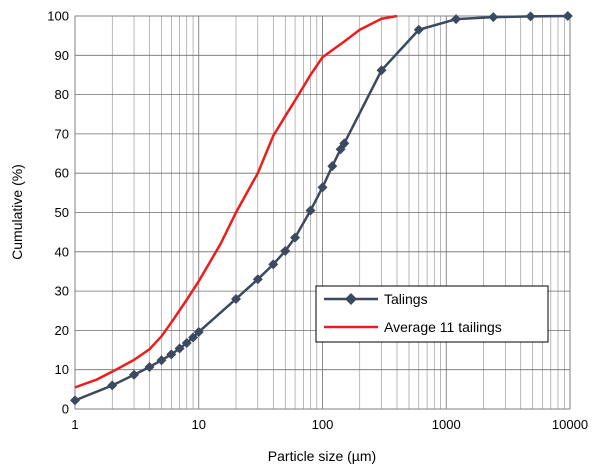  Describe the element at coordinates (17, 212) in the screenshot. I see `y-axis-title: Cumulative (%)` at that location.